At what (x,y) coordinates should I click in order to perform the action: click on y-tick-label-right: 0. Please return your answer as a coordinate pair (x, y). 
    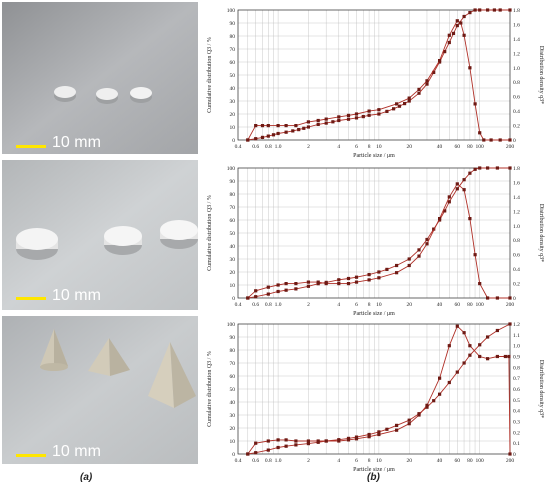
    Looking at the image, I should click on (514, 141).